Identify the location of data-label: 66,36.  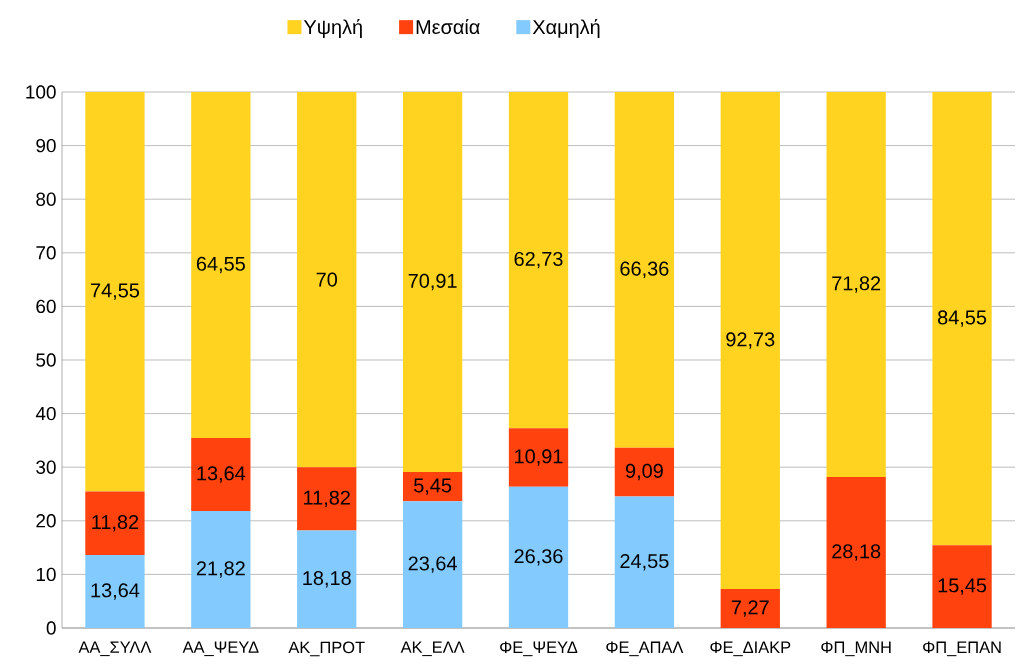
(644, 270).